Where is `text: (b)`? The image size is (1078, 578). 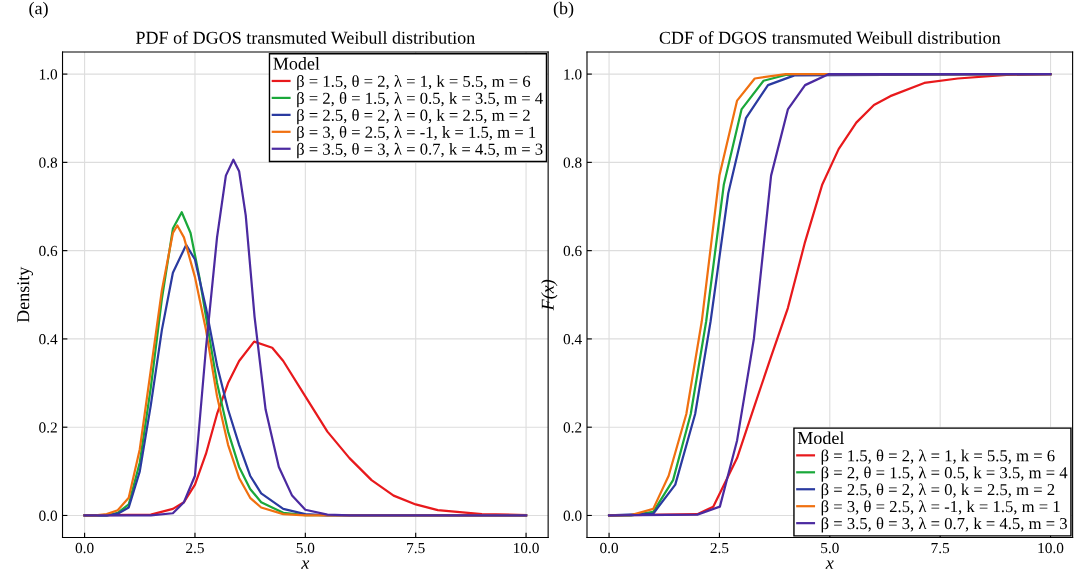 text: (b) is located at coordinates (563, 10).